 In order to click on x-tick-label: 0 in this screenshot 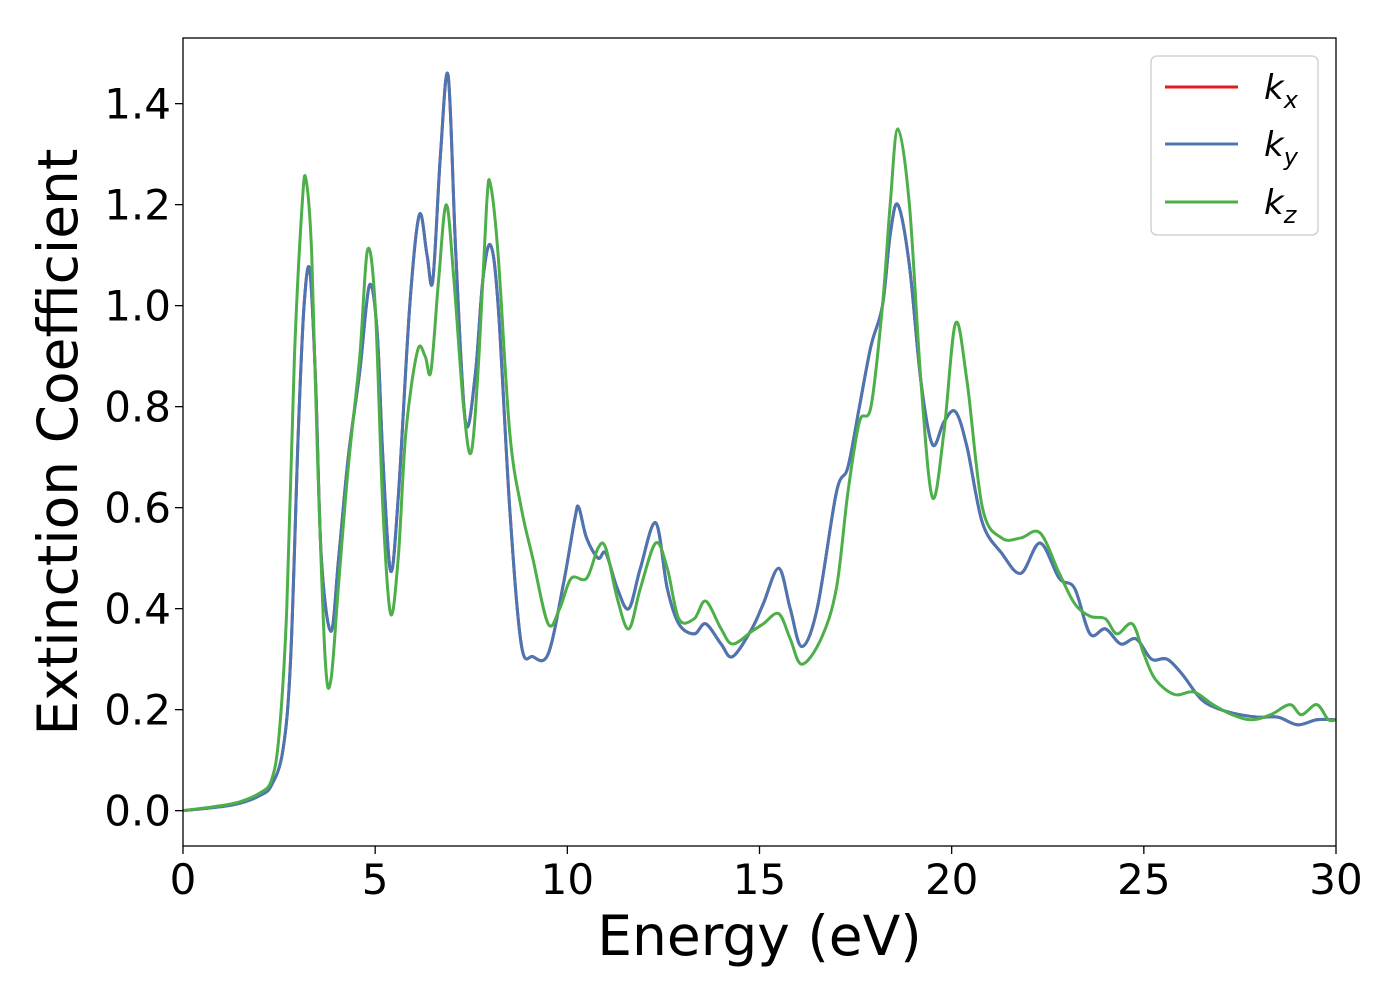, I will do `click(183, 879)`.